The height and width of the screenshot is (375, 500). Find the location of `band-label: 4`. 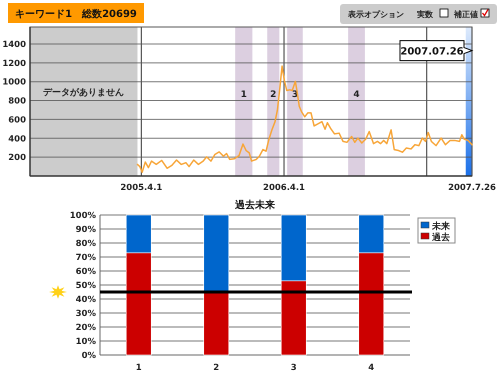

band-label: 4 is located at coordinates (356, 95).